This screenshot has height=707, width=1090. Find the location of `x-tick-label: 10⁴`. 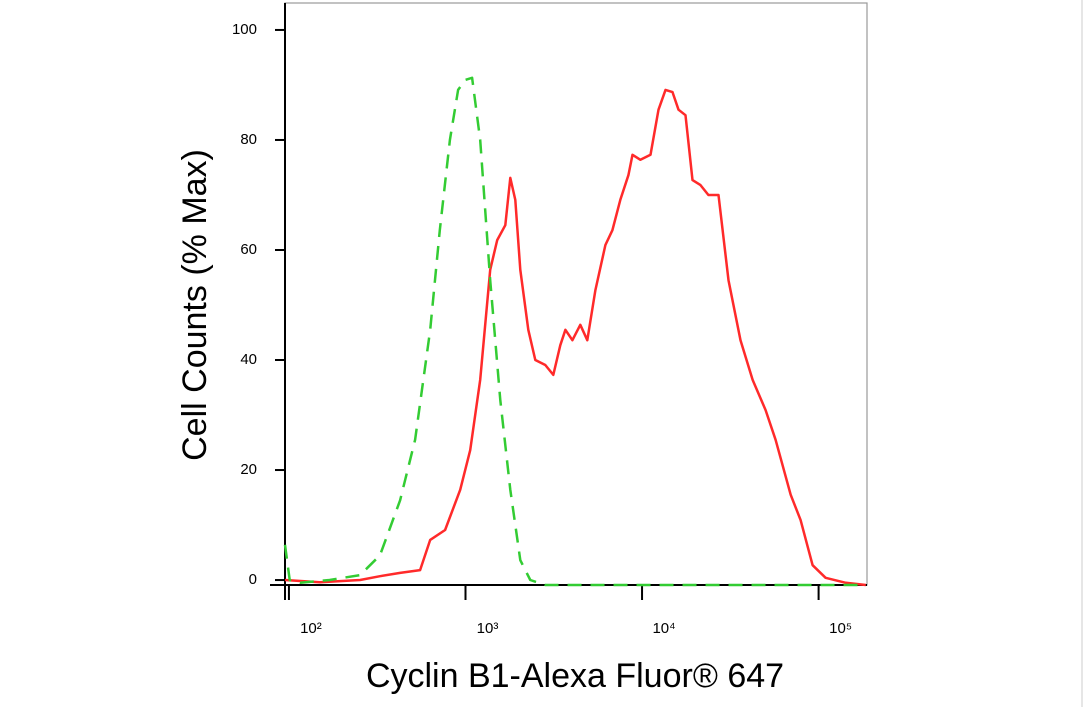

x-tick-label: 10⁴ is located at coordinates (663, 628).